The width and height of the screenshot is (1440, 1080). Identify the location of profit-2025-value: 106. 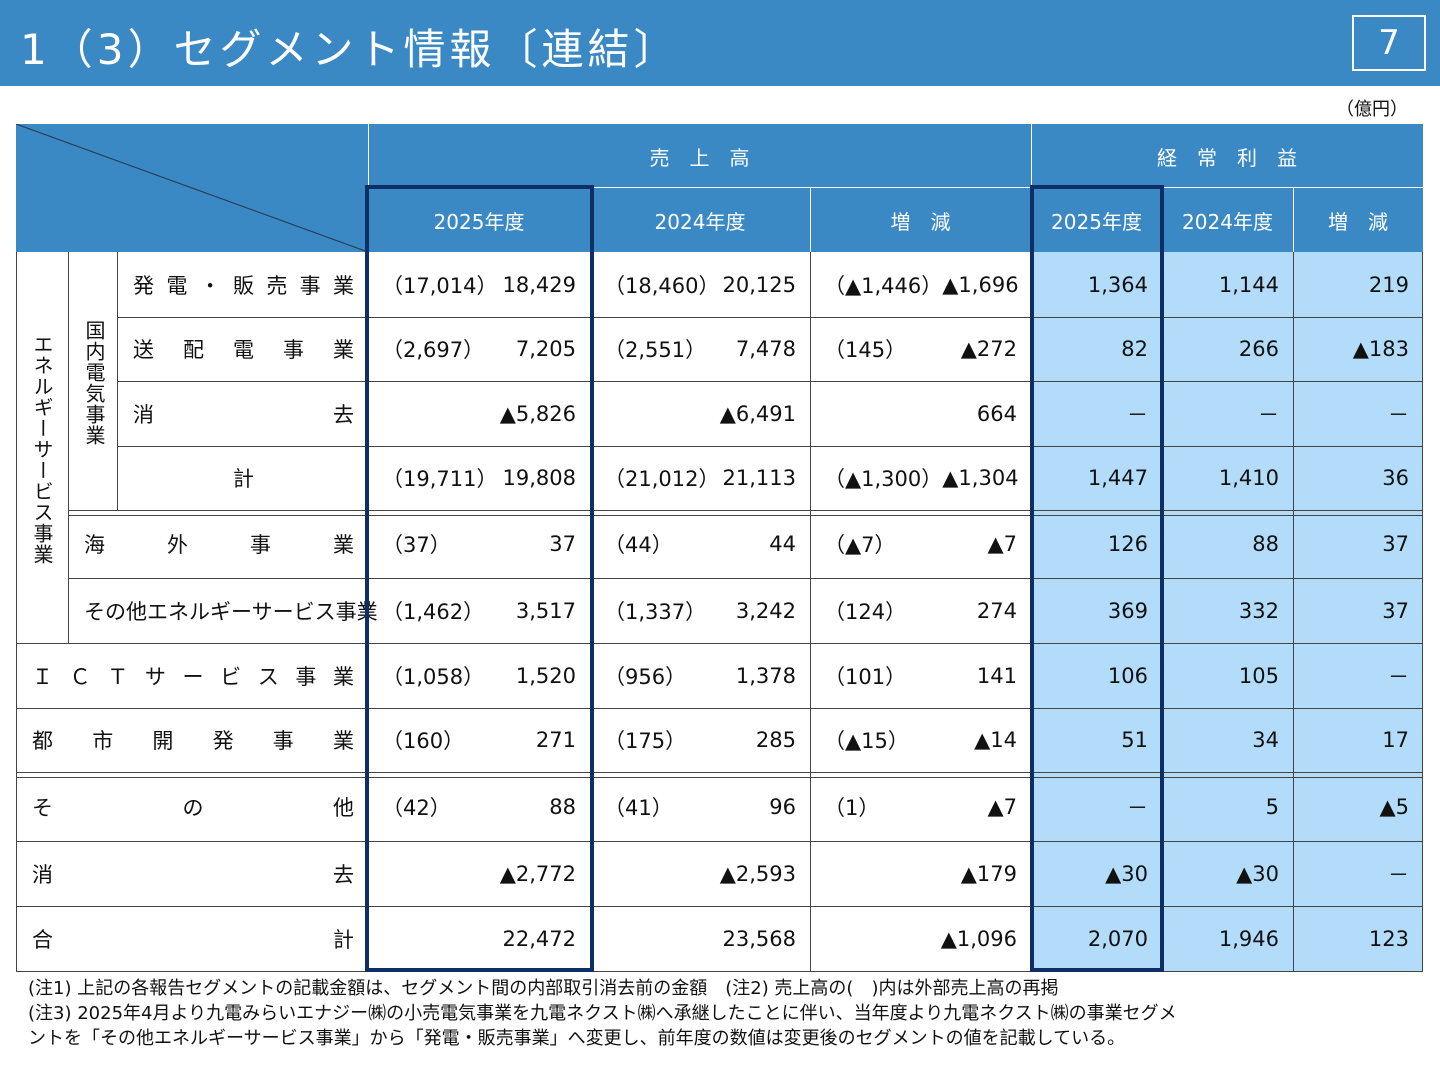
(1127, 675).